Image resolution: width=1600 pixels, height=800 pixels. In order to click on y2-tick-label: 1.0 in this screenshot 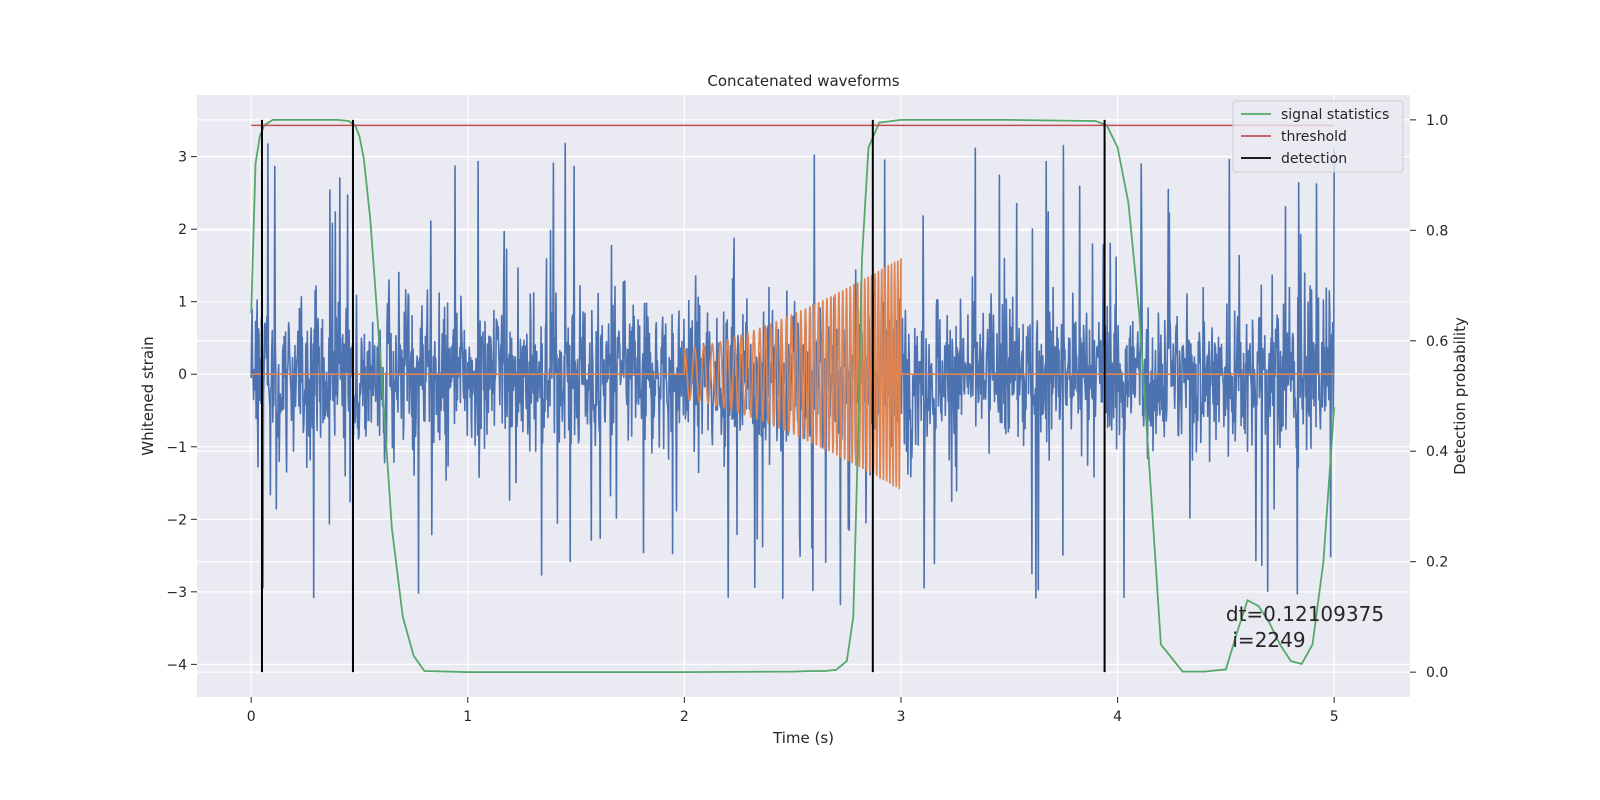, I will do `click(1437, 121)`.